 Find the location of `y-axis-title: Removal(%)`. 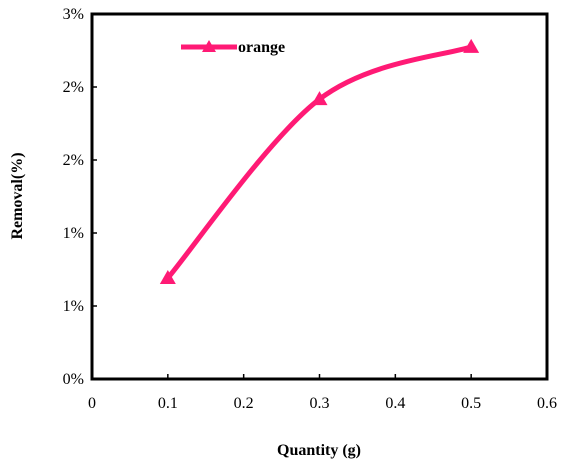

y-axis-title: Removal(%) is located at coordinates (17, 195).